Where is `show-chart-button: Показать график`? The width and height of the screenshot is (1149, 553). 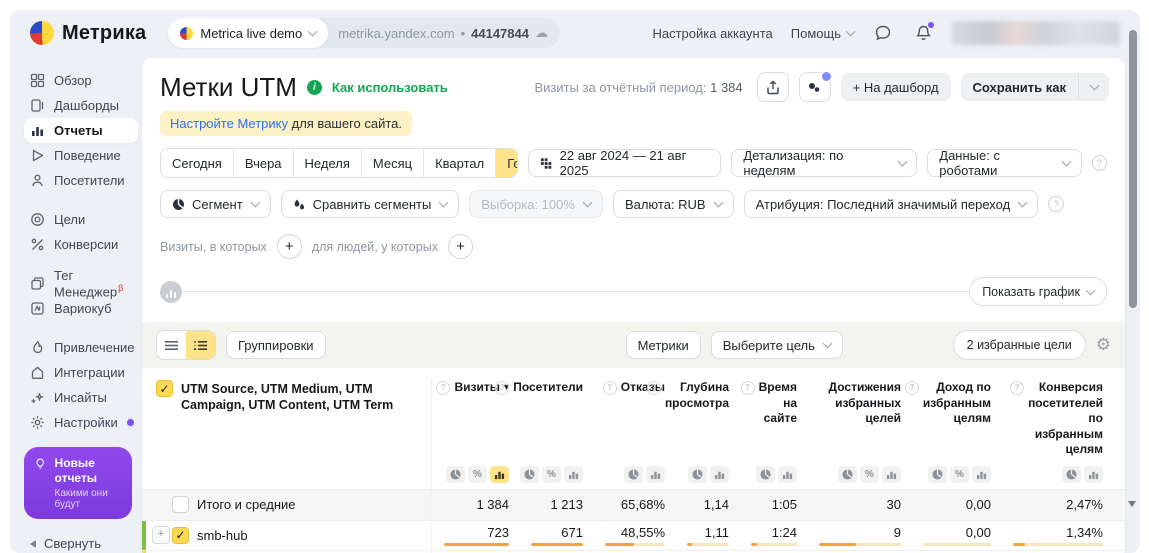
show-chart-button: Показать график is located at coordinates (1038, 291).